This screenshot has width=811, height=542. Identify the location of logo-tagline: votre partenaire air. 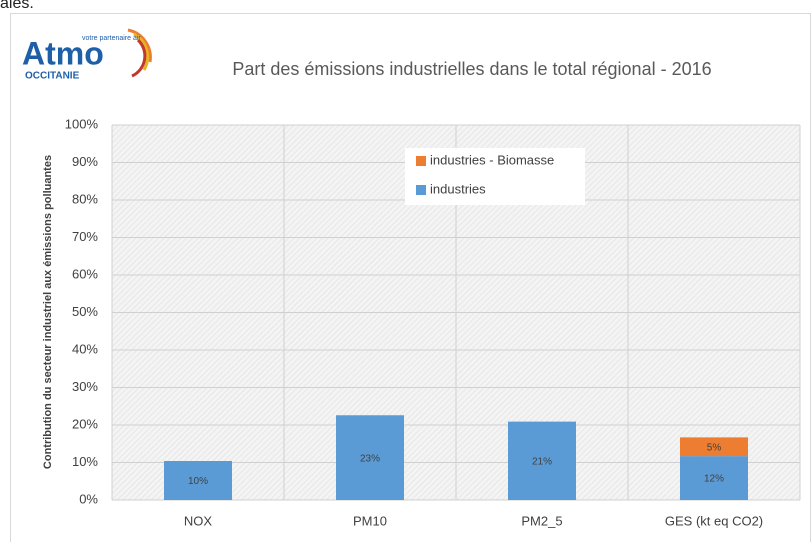
(111, 38).